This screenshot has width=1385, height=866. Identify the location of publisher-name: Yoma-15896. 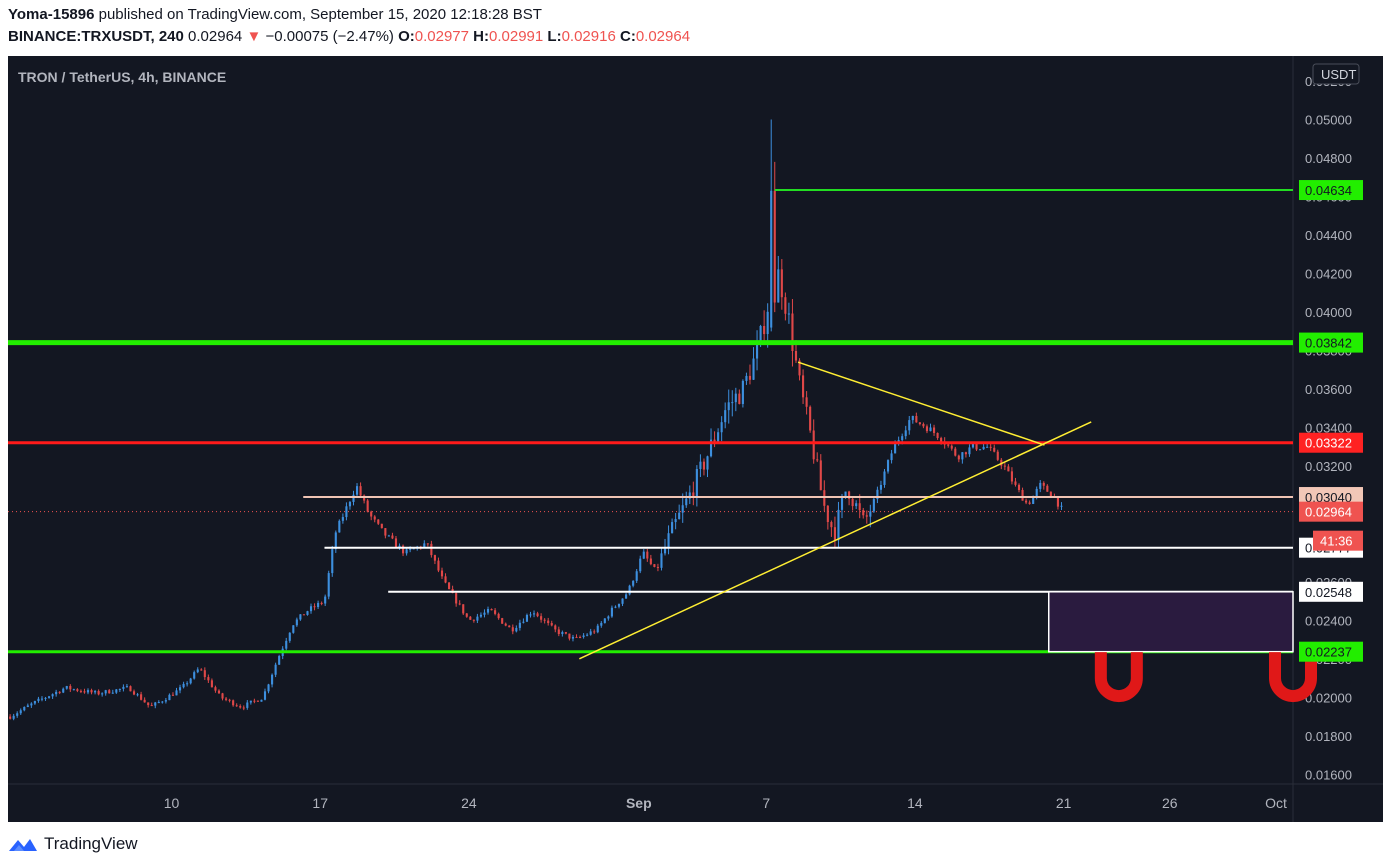
(51, 14).